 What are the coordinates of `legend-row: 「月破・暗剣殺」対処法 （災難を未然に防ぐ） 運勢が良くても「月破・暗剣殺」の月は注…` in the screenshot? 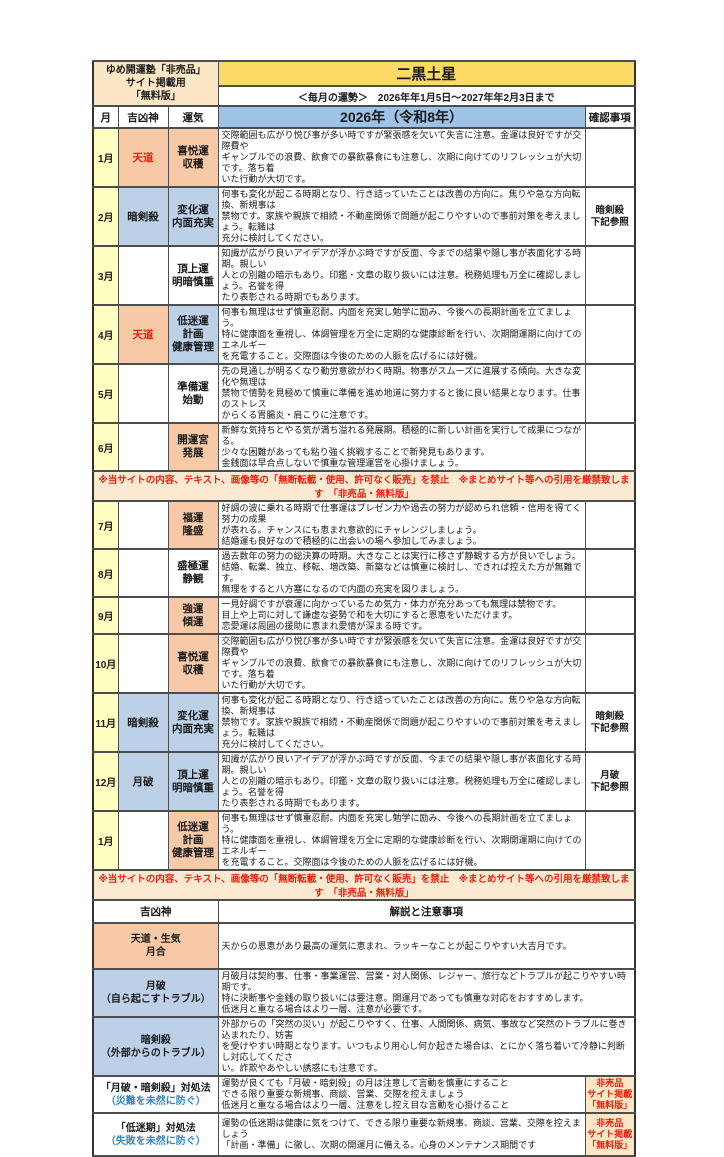 It's located at (364, 1094).